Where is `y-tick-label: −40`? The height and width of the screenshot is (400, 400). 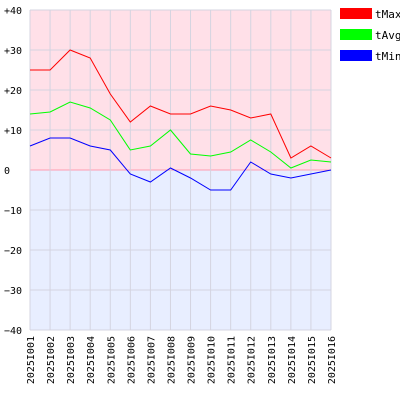
y-tick-label: −40 is located at coordinates (13, 331).